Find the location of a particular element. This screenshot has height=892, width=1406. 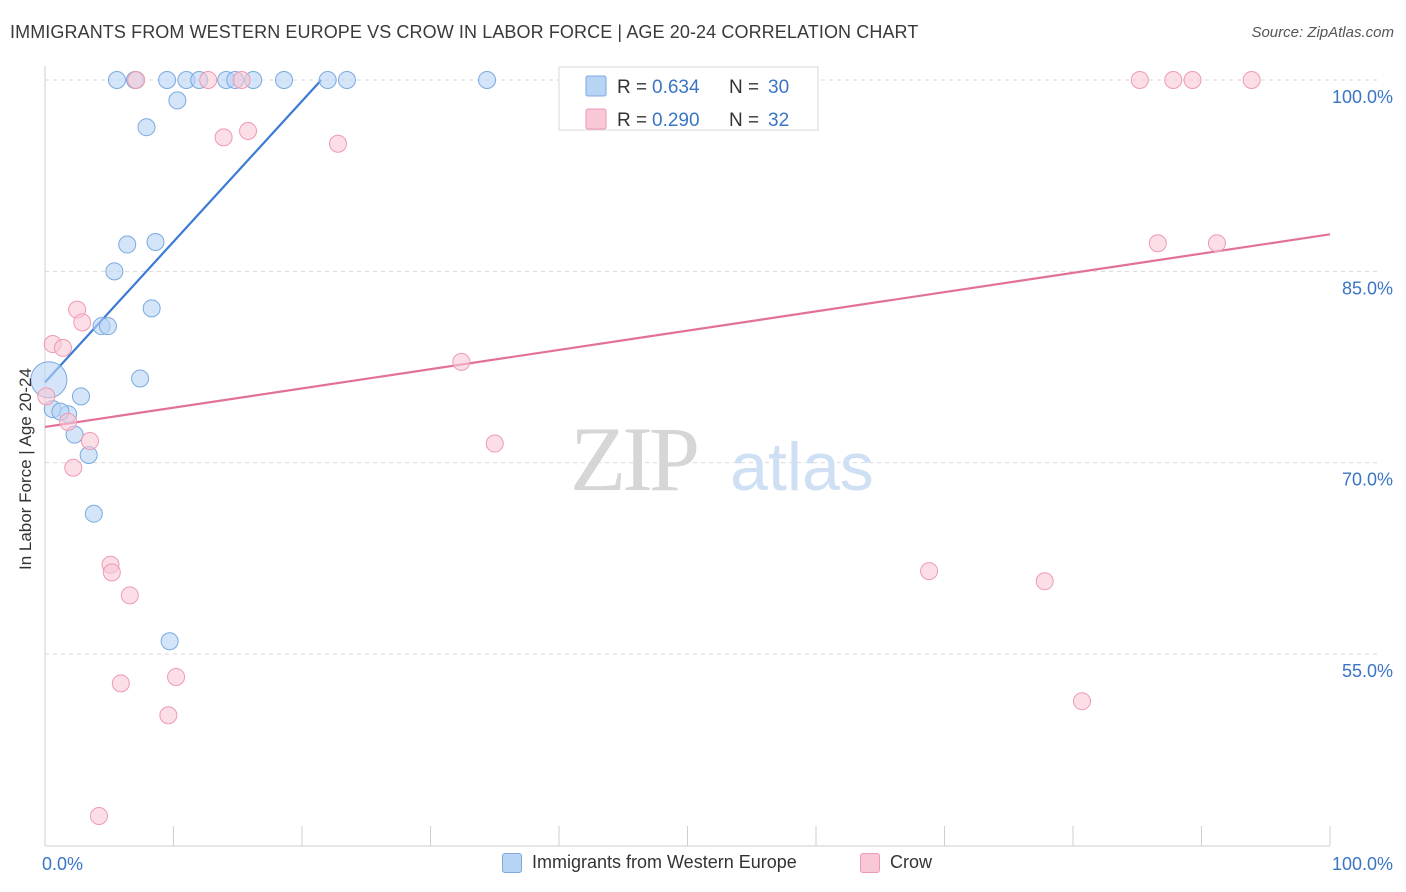

legend-r-label-1: R = is located at coordinates (632, 120).